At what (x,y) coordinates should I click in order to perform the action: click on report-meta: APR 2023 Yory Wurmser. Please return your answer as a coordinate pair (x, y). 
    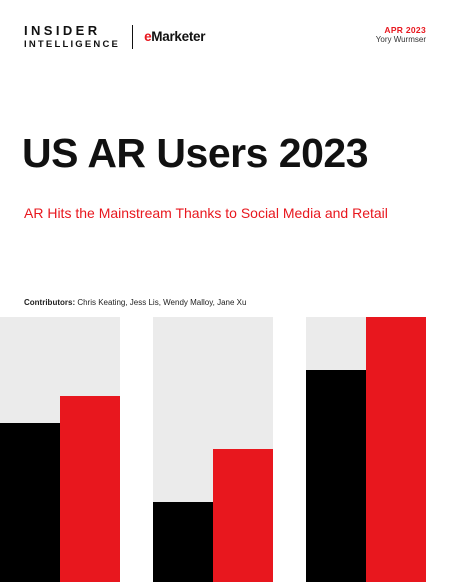
    Looking at the image, I should click on (400, 35).